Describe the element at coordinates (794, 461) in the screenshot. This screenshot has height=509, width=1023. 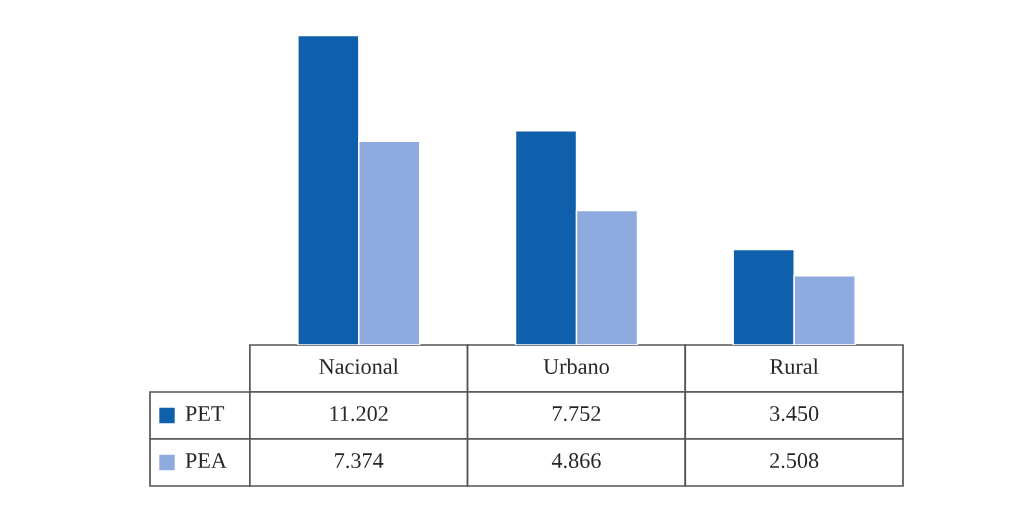
I see `data-label: 2.508` at that location.